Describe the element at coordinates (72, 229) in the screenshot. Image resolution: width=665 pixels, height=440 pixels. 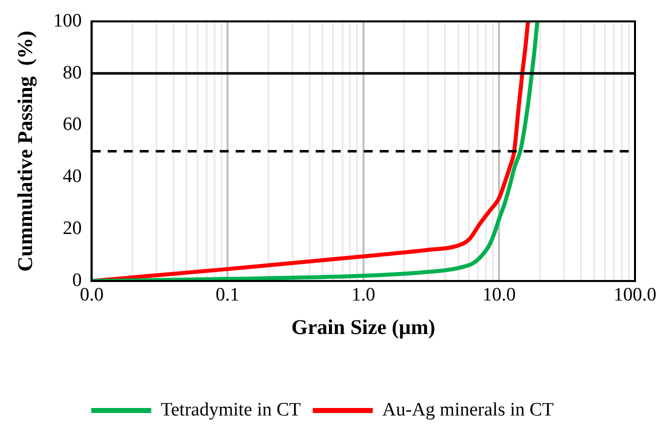
I see `y-tick-label: 20` at that location.